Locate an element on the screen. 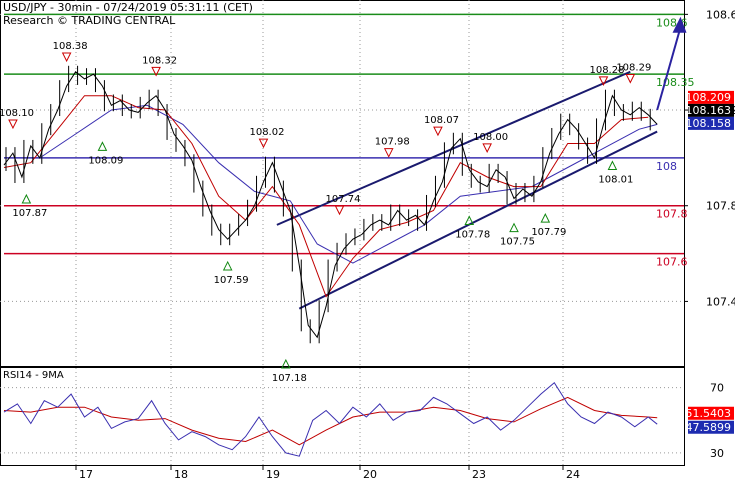  price-tag-mid: 108.163 is located at coordinates (709, 110).